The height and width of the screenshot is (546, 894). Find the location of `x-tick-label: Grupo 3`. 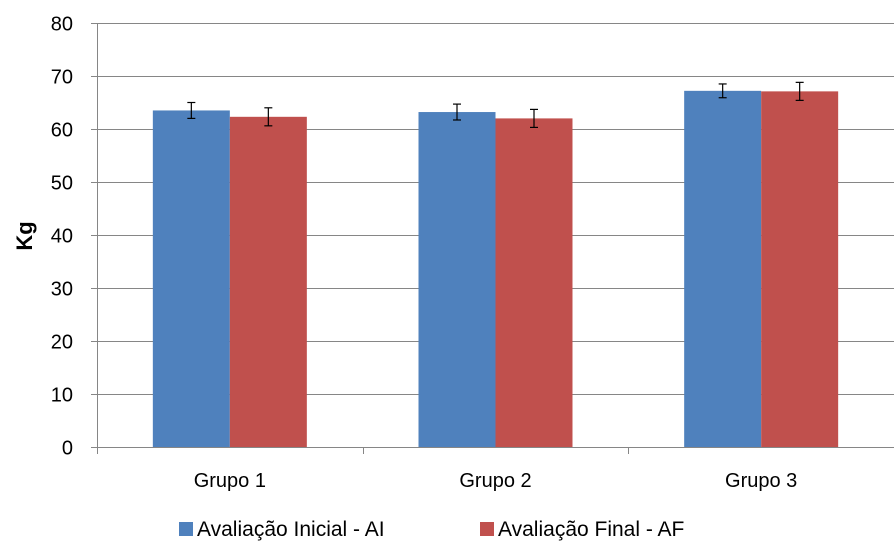

x-tick-label: Grupo 3 is located at coordinates (761, 481).